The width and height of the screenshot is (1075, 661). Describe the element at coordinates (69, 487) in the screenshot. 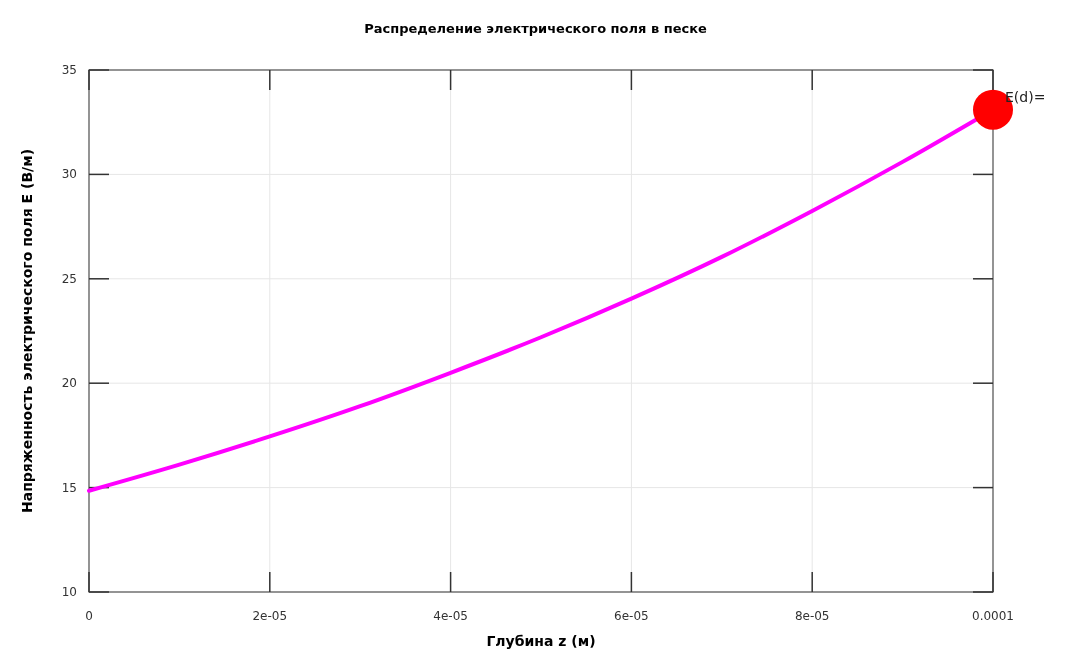

I see `y-tick-label: 15` at that location.